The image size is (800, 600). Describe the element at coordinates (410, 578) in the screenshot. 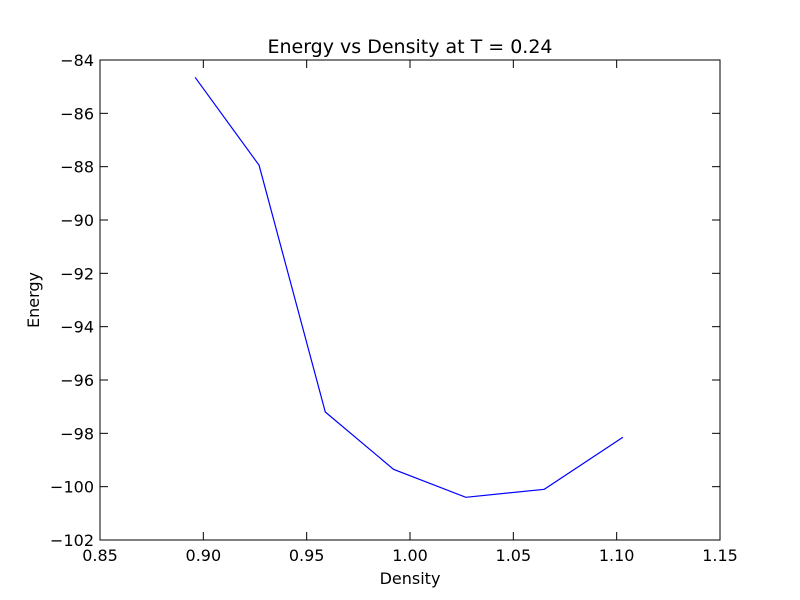

I see `x-axis-label: Density` at that location.